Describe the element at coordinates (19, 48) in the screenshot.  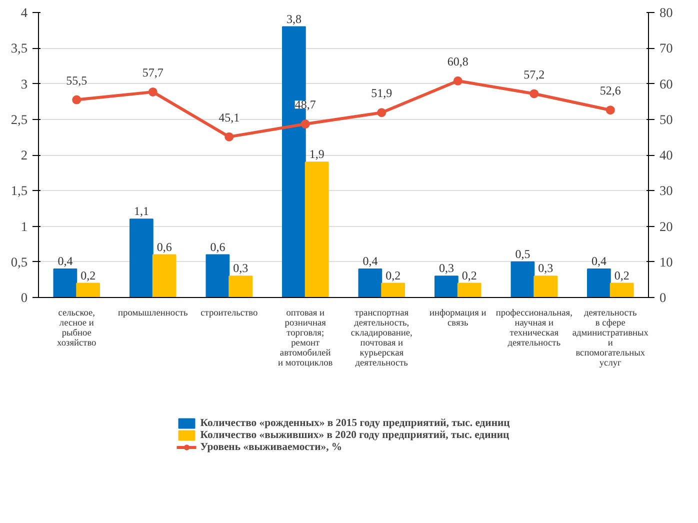
I see `y-tick-label: 3,5` at that location.